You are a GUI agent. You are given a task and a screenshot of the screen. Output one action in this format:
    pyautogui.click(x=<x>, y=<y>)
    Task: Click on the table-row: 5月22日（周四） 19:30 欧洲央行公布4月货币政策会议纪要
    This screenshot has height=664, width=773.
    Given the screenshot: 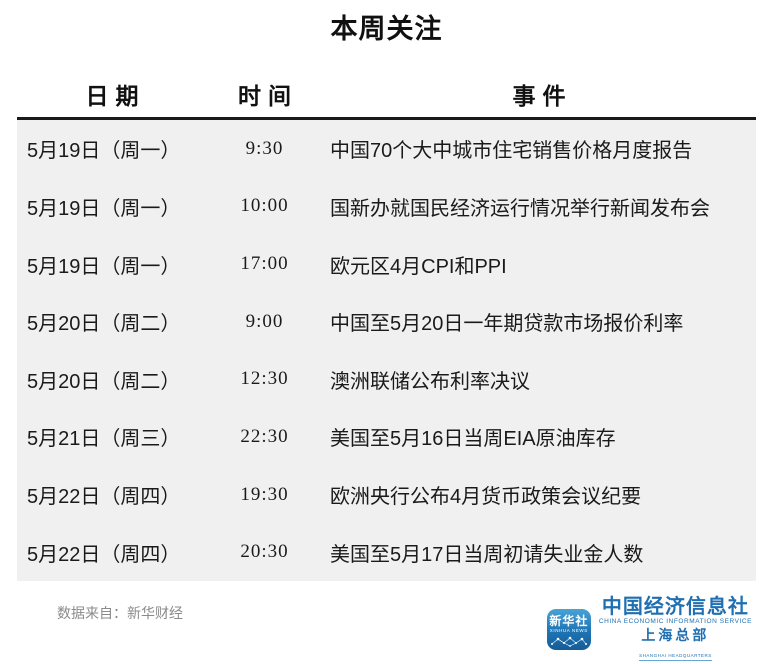 What is the action you would take?
    pyautogui.click(x=386, y=495)
    